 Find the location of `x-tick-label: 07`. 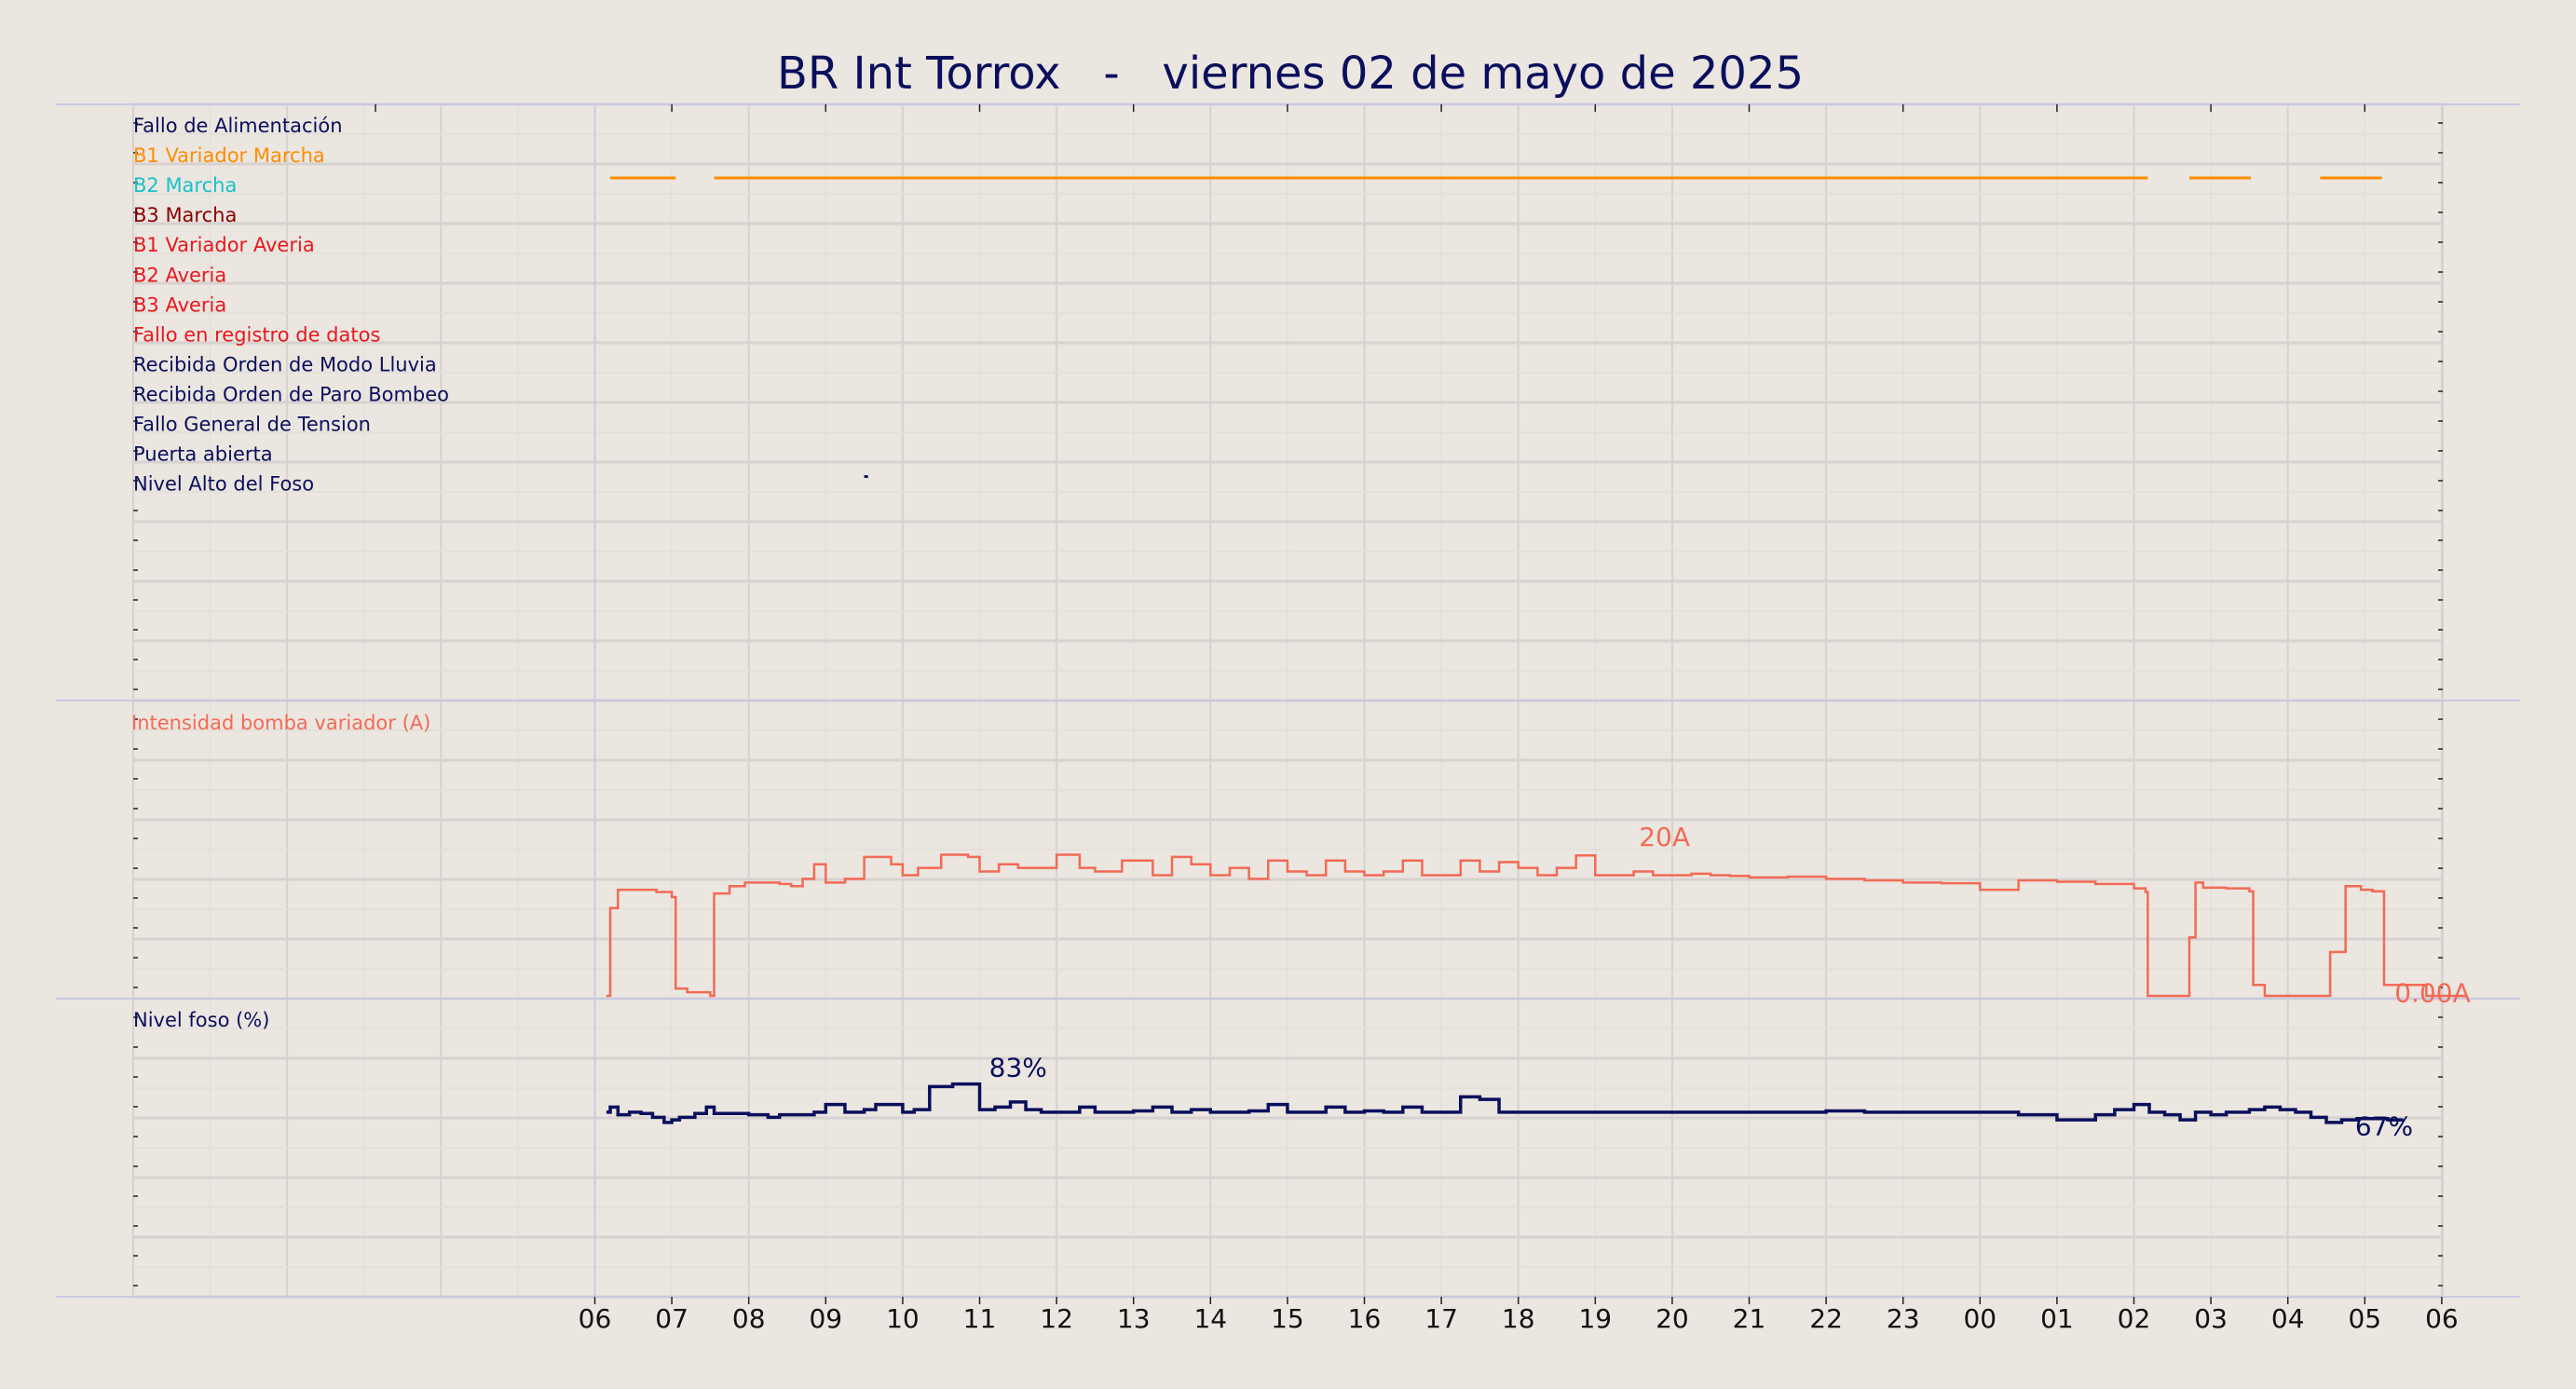

x-tick-label: 07 is located at coordinates (671, 1318).